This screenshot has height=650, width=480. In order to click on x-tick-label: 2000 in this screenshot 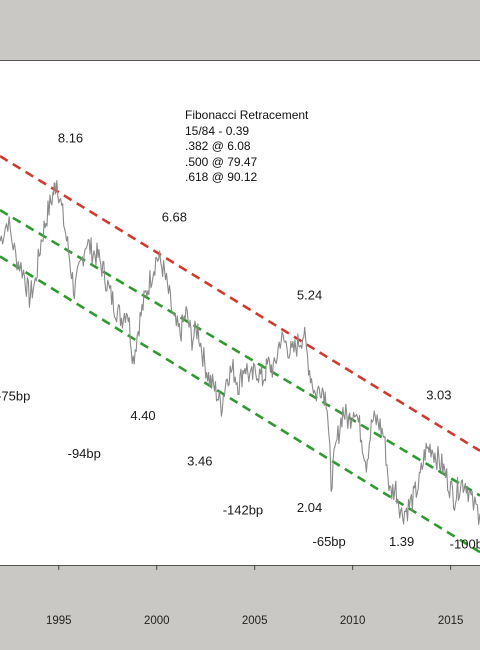, I will do `click(157, 621)`.